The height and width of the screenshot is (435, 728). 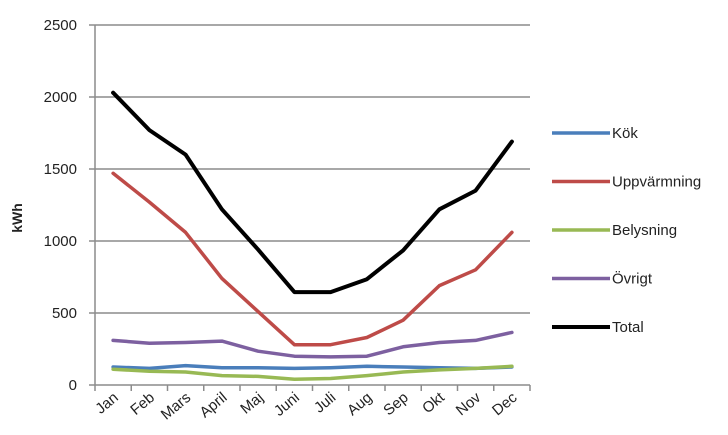 What do you see at coordinates (73, 385) in the screenshot?
I see `y-tick-label: 0` at bounding box center [73, 385].